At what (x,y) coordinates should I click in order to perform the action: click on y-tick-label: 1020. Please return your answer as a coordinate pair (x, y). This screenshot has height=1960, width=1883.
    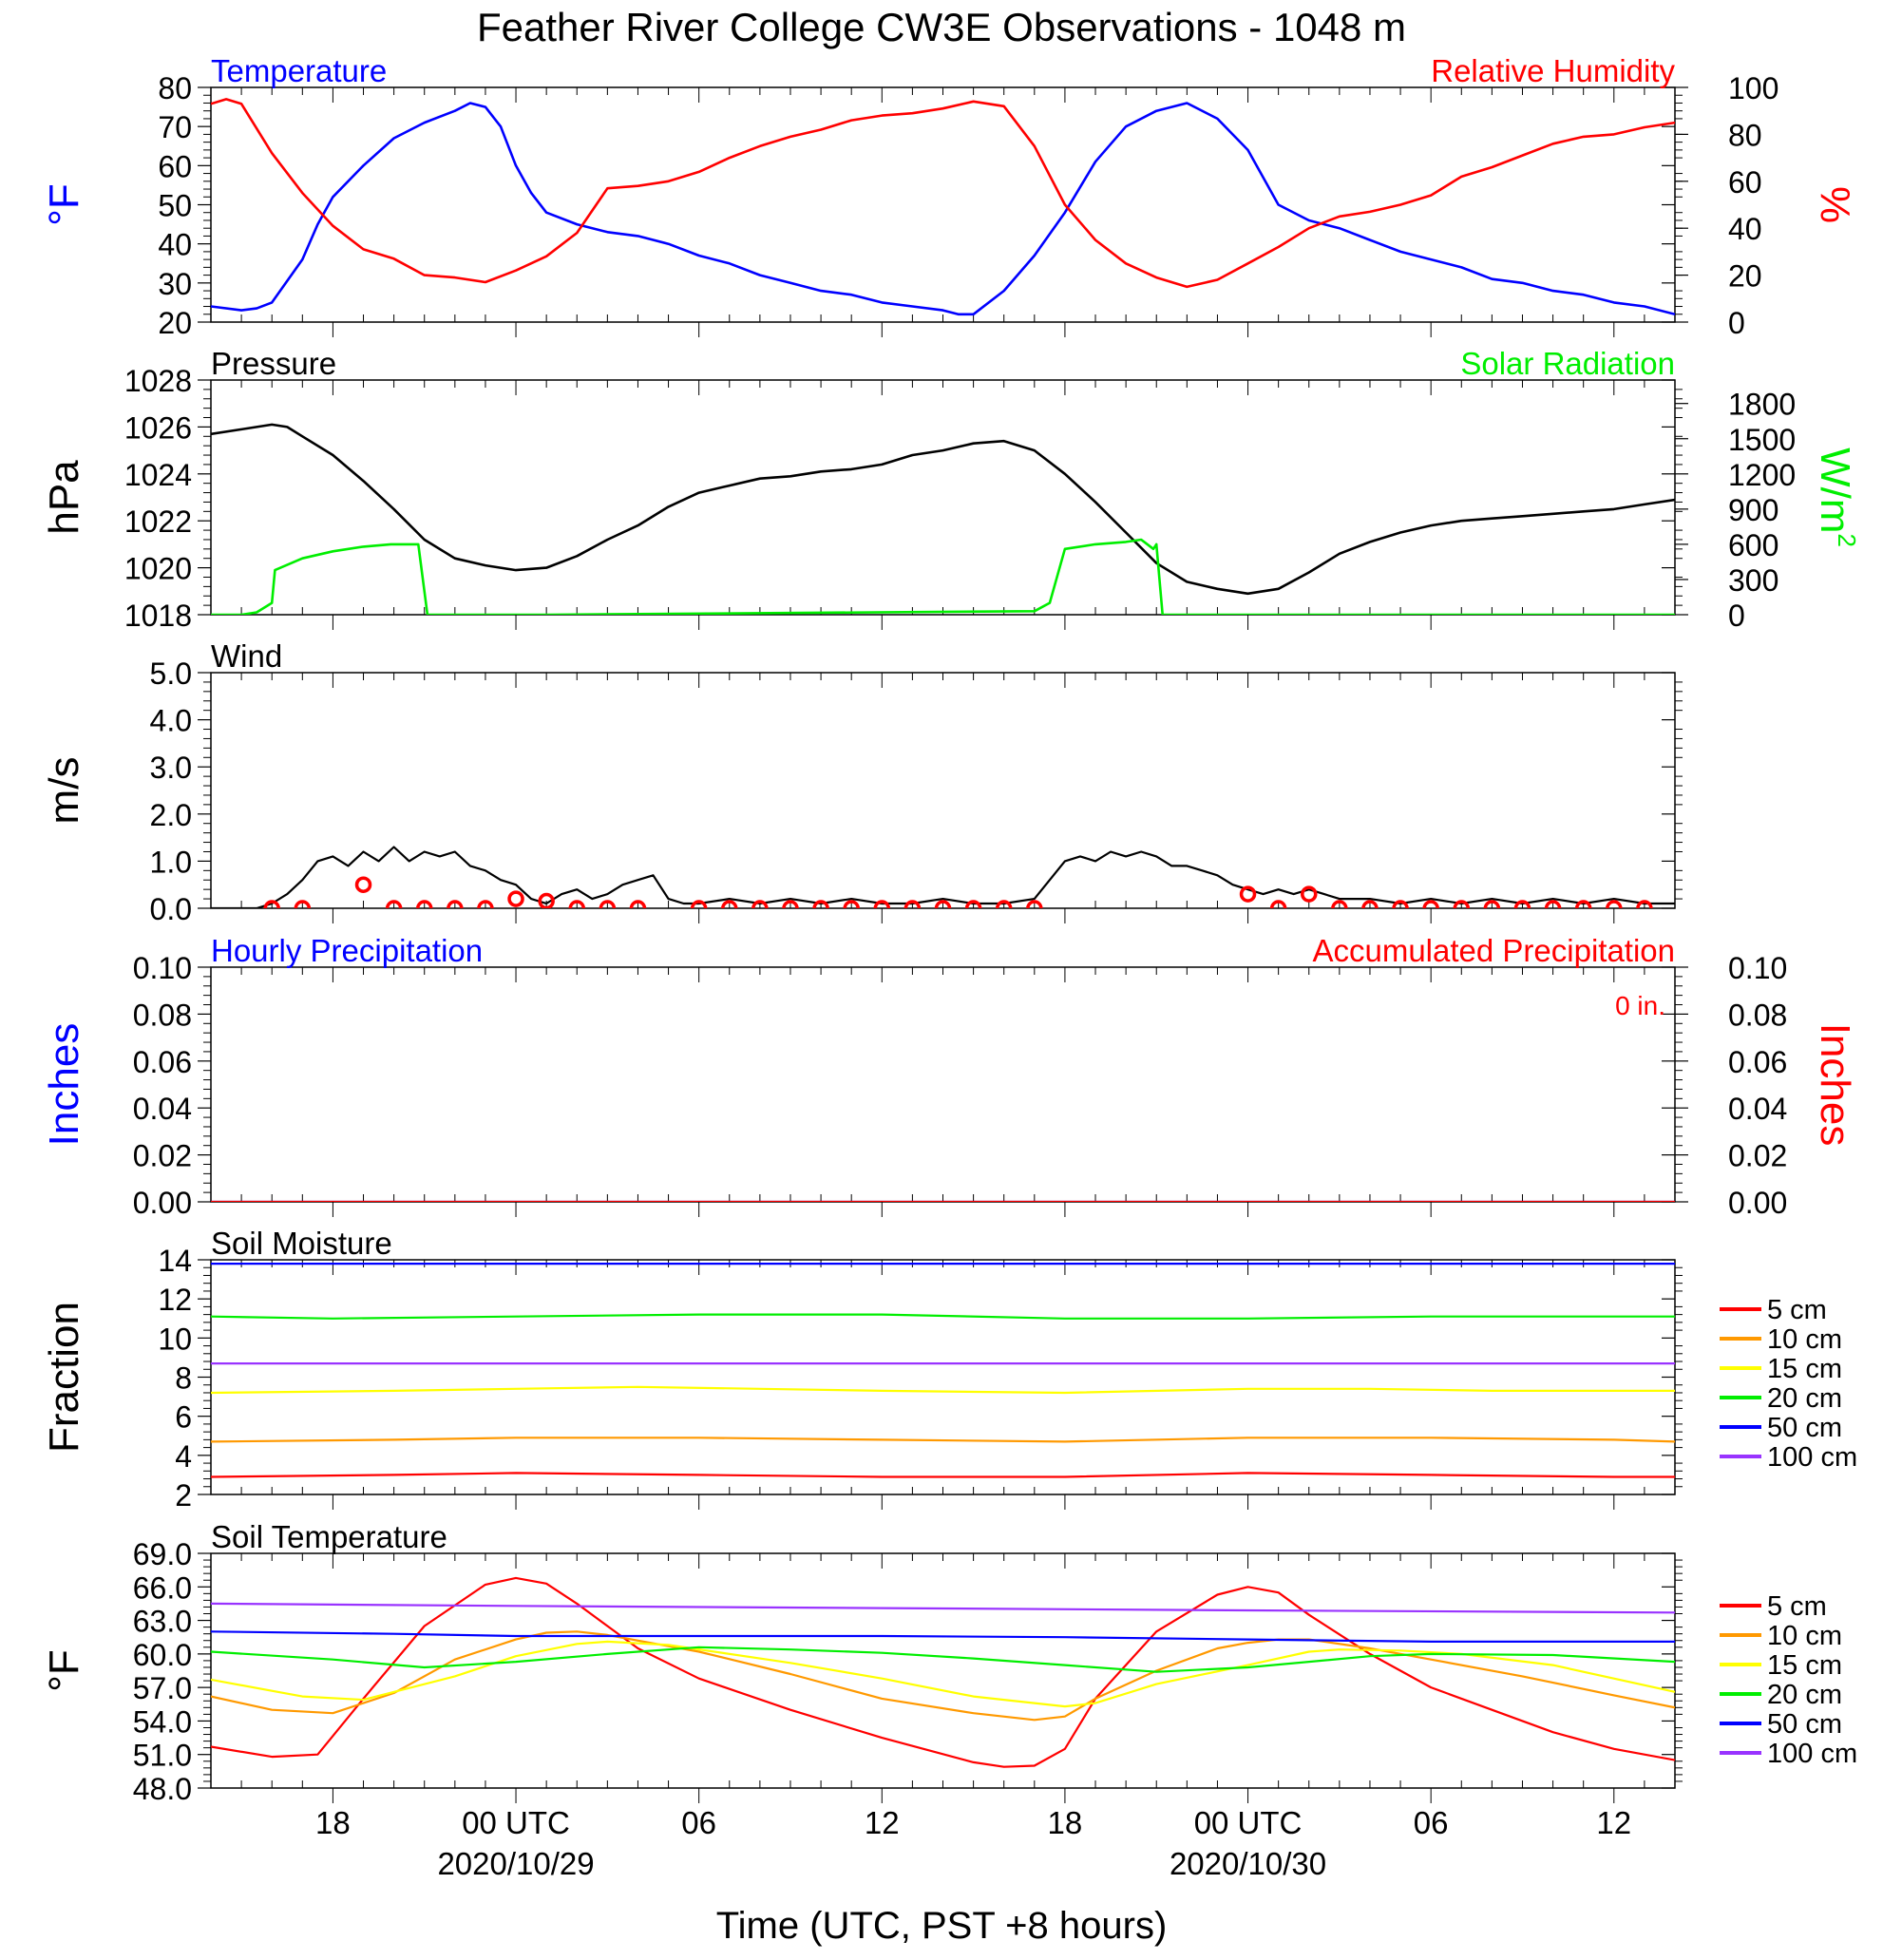
    Looking at the image, I should click on (158, 569).